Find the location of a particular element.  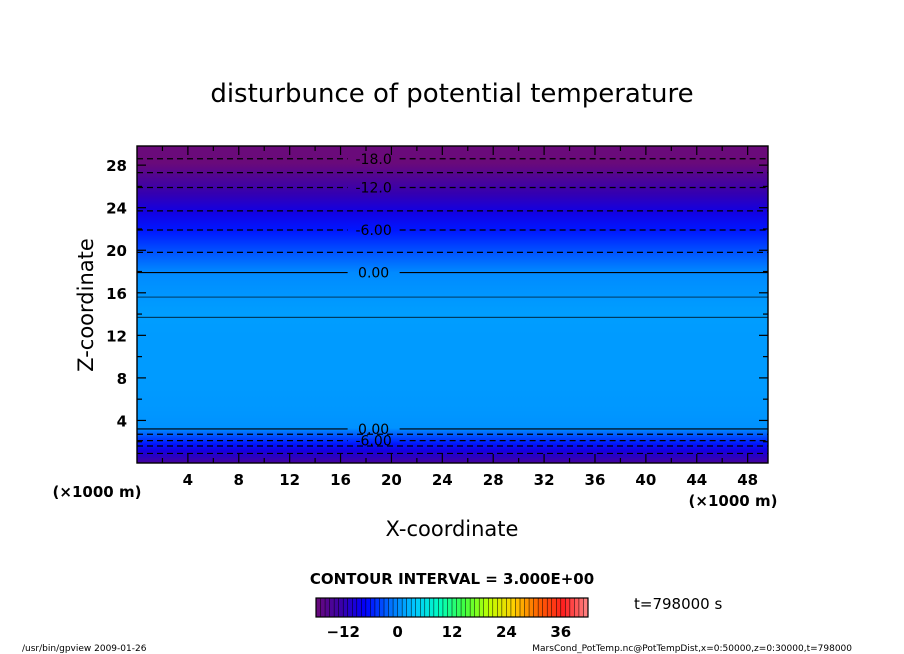

footer-left: /usr/bin/gpview 2009-01-26 is located at coordinates (84, 649).